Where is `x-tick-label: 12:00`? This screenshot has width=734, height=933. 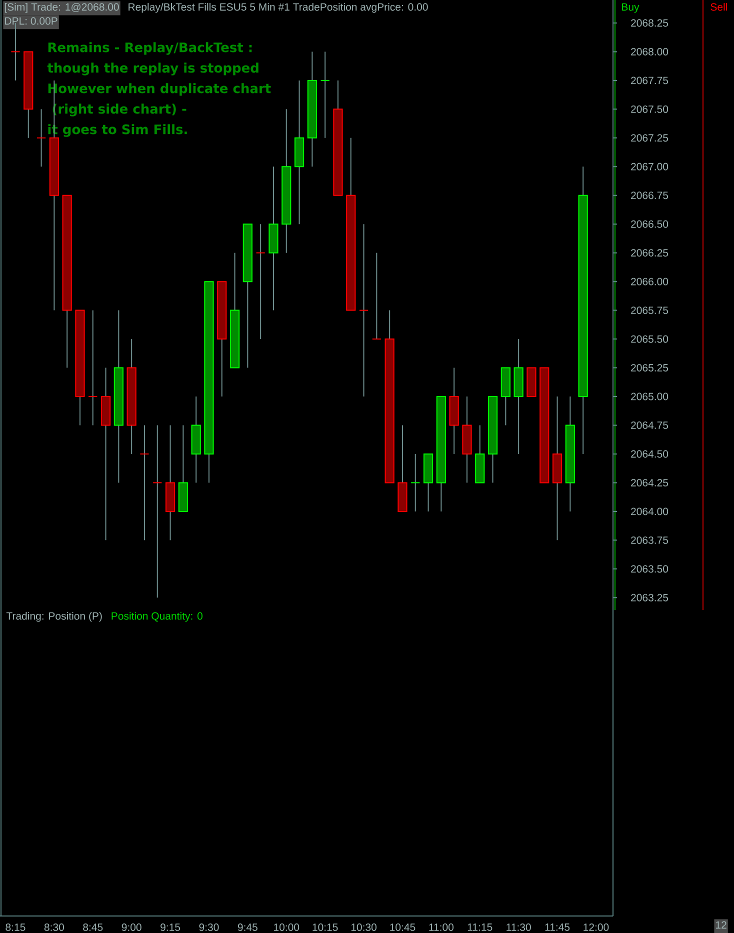
x-tick-label: 12:00 is located at coordinates (596, 927).